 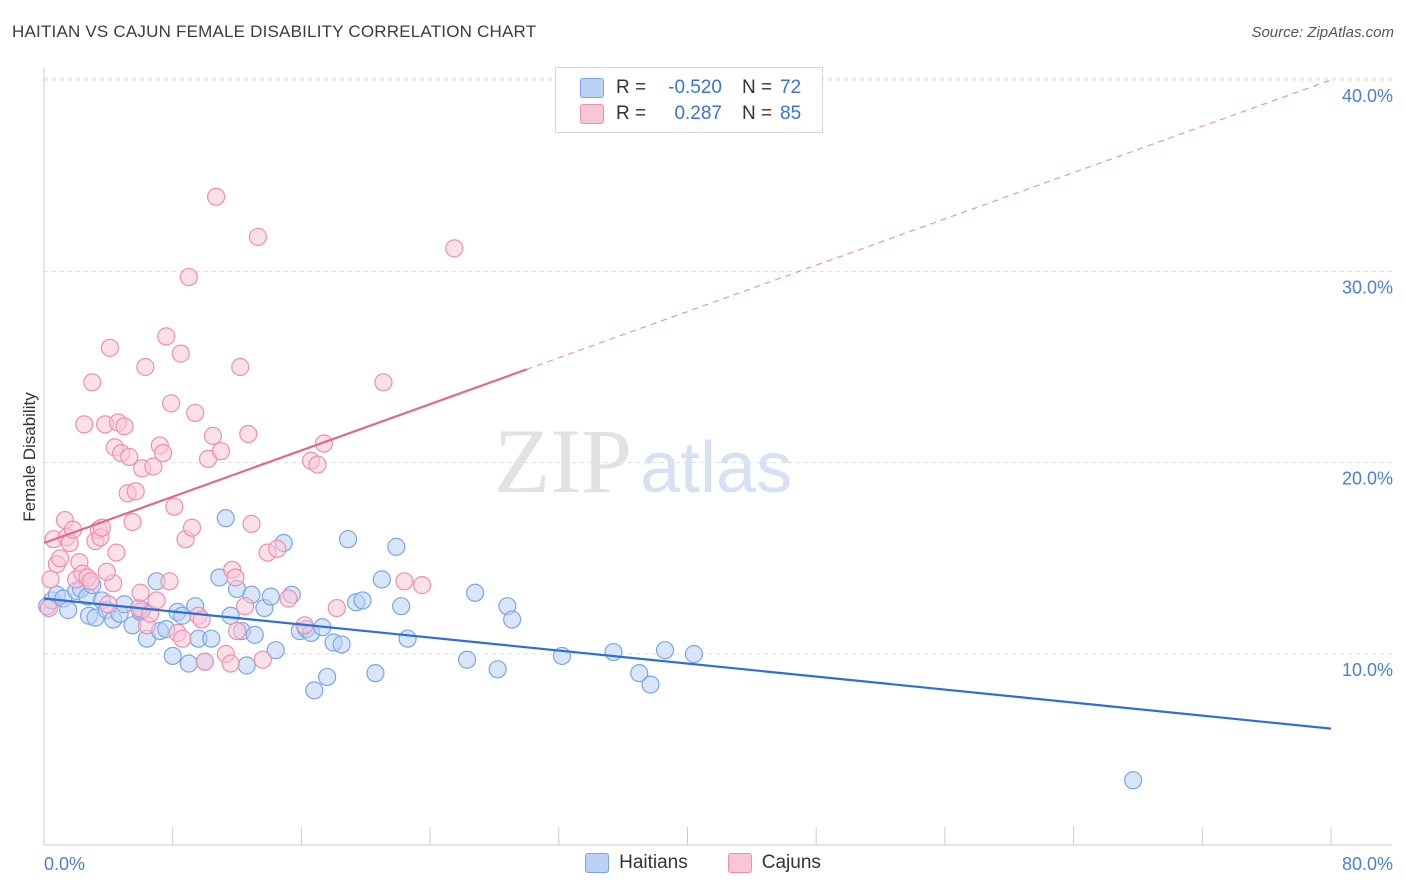 I want to click on legend-n-value: 72, so click(x=791, y=87).